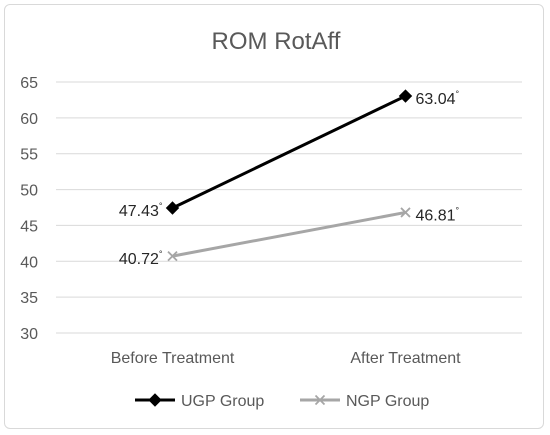  What do you see at coordinates (438, 98) in the screenshot?
I see `data-label: 63.04°` at bounding box center [438, 98].